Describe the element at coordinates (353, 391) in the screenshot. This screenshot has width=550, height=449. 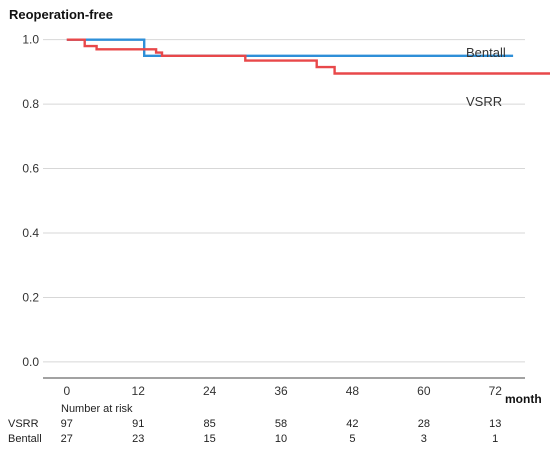
I see `x-tick-label: 48` at that location.